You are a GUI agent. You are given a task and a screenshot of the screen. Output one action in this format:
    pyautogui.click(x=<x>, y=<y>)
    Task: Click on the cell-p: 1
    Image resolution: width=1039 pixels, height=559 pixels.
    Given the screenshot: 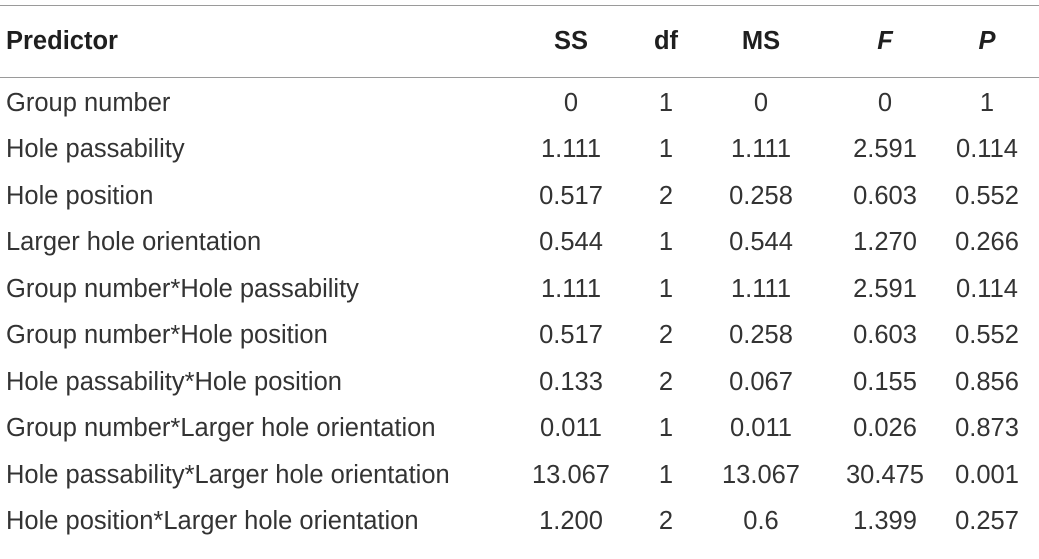 What is the action you would take?
    pyautogui.click(x=987, y=102)
    